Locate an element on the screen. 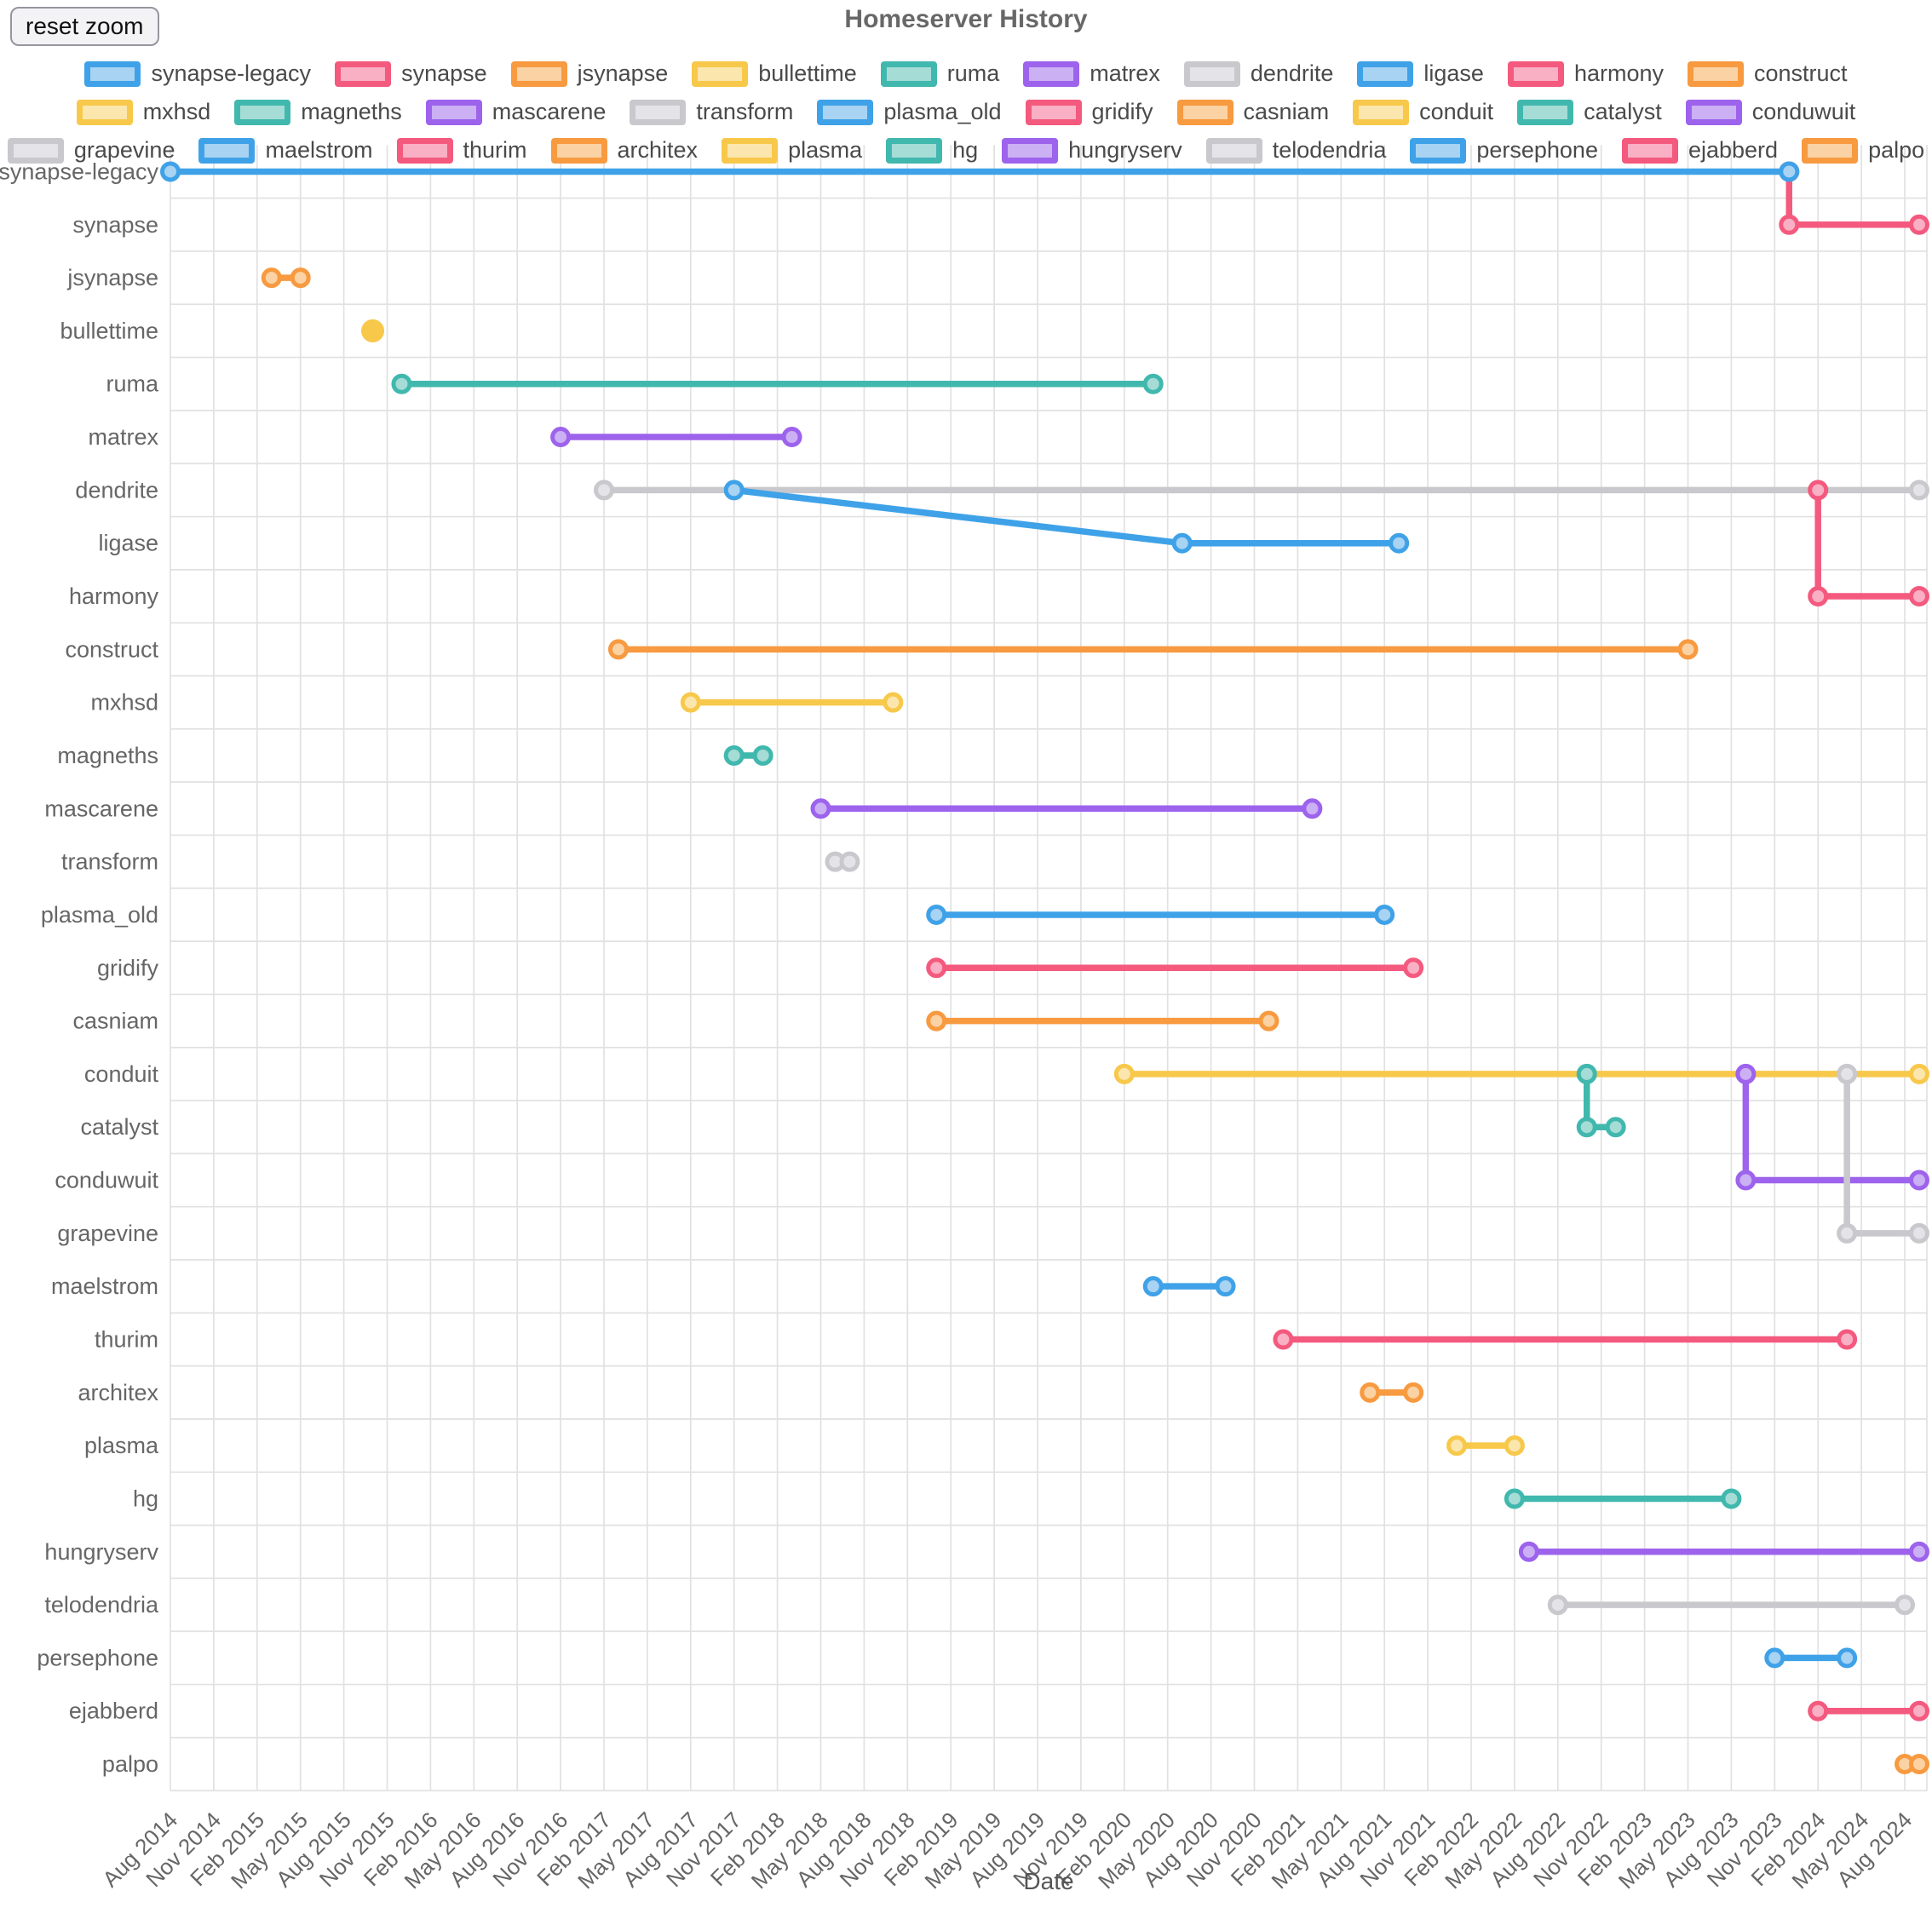 This screenshot has width=1932, height=1908. legend-item-jsynapse: jsynapse is located at coordinates (589, 73).